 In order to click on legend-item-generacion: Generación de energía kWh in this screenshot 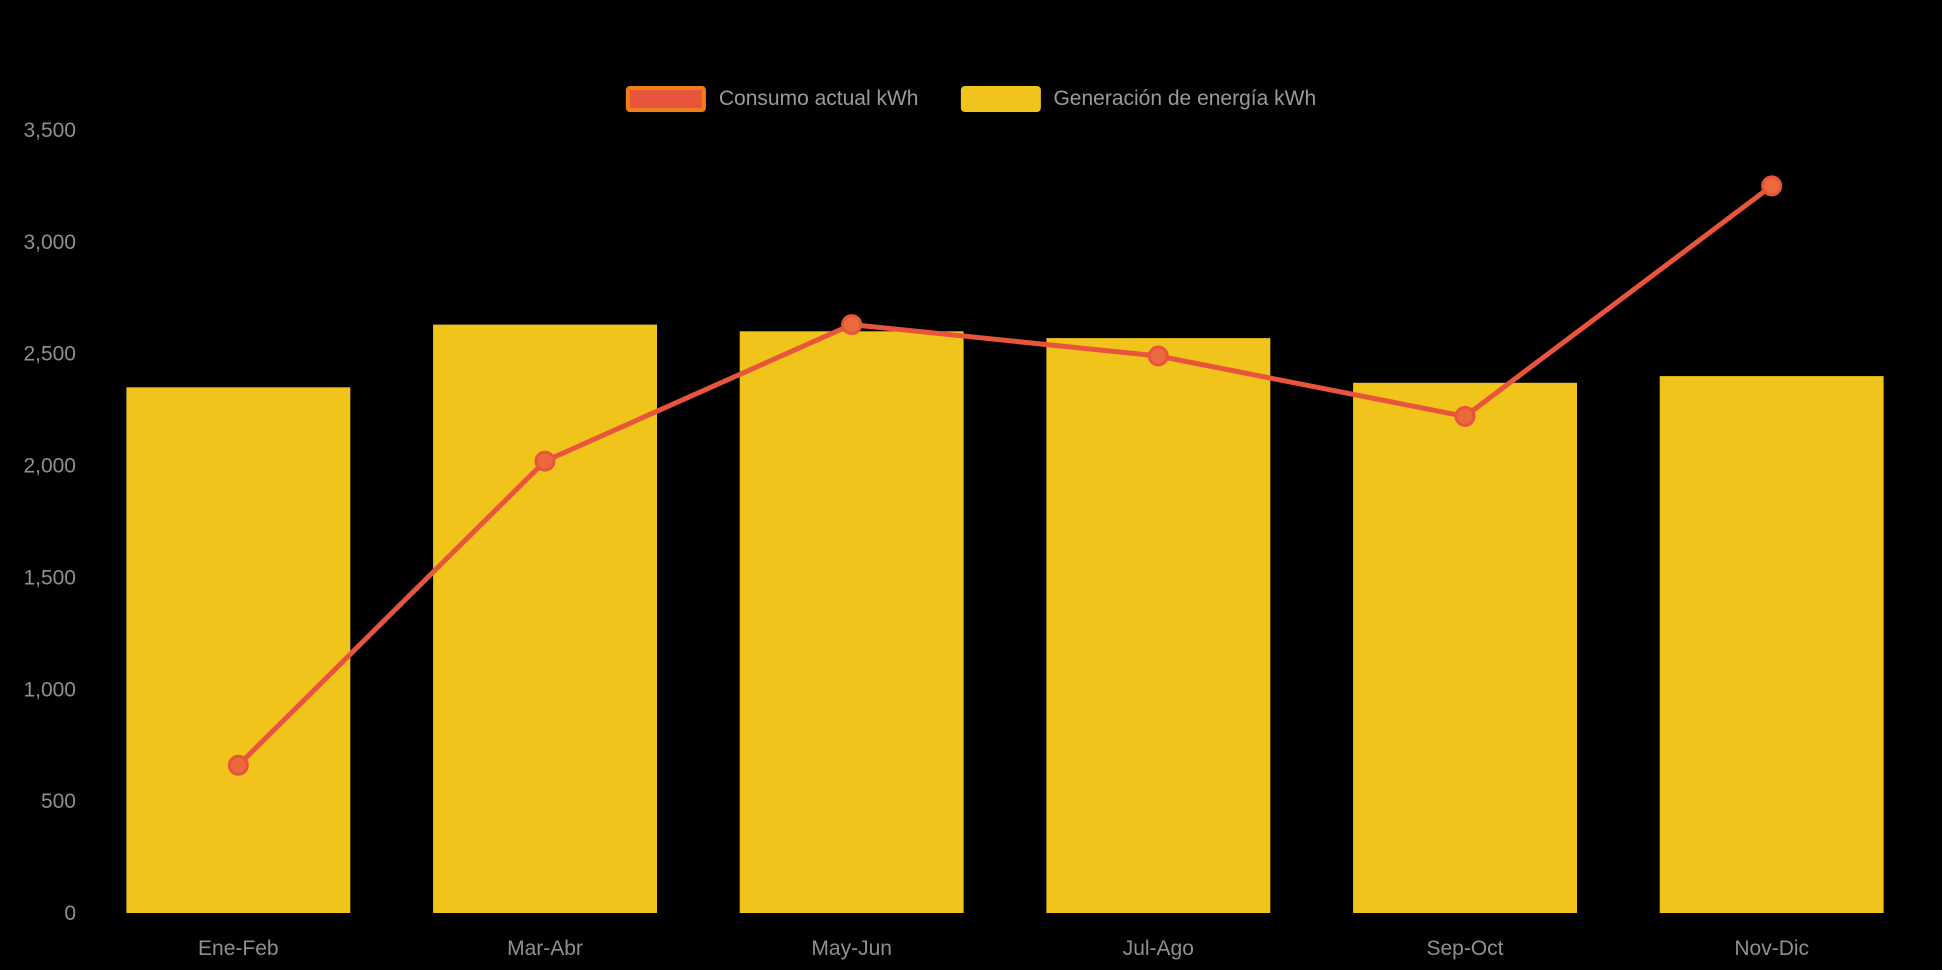, I will do `click(1138, 99)`.